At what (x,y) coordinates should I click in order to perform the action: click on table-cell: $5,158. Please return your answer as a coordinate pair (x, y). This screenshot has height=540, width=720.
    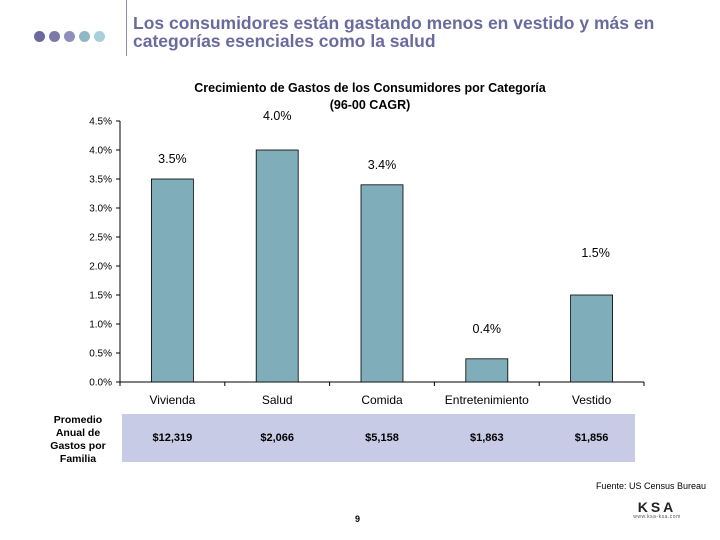
    Looking at the image, I should click on (382, 438).